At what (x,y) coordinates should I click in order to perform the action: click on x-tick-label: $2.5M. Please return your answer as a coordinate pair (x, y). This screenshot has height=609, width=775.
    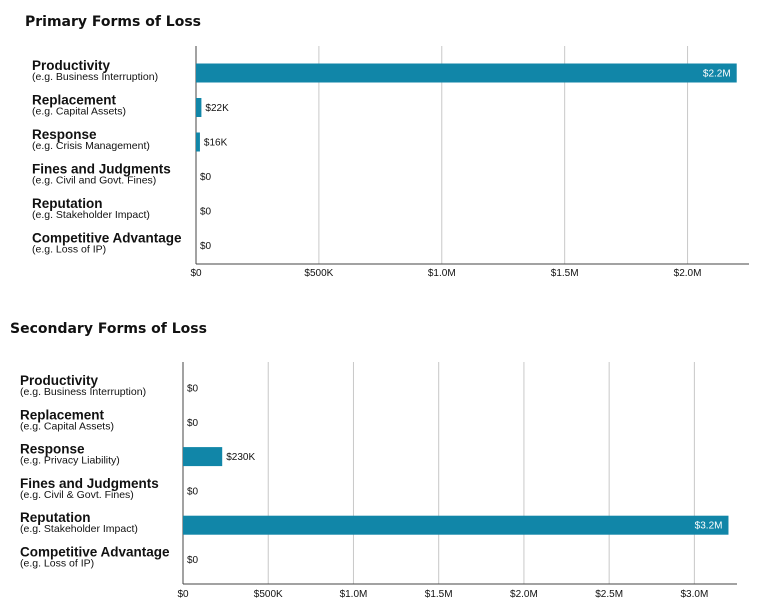
    Looking at the image, I should click on (609, 594).